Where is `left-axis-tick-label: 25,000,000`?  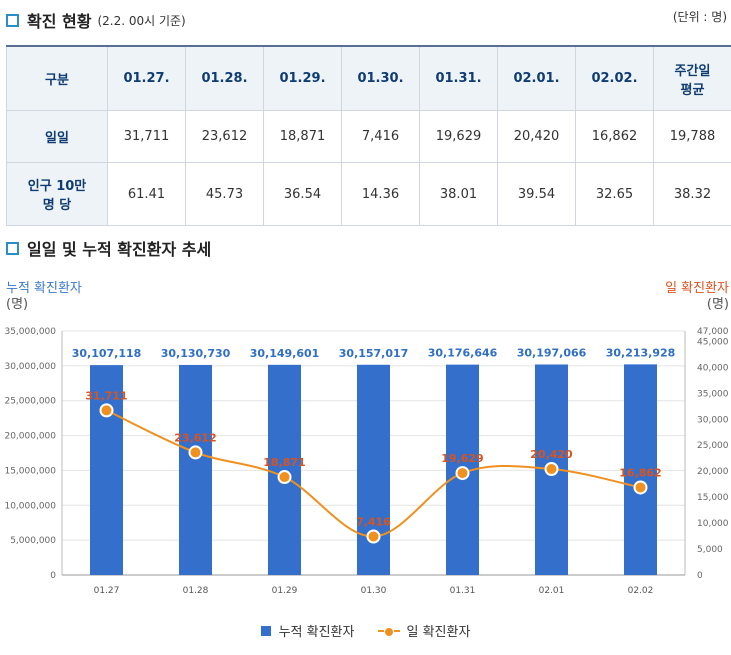 left-axis-tick-label: 25,000,000 is located at coordinates (30, 402).